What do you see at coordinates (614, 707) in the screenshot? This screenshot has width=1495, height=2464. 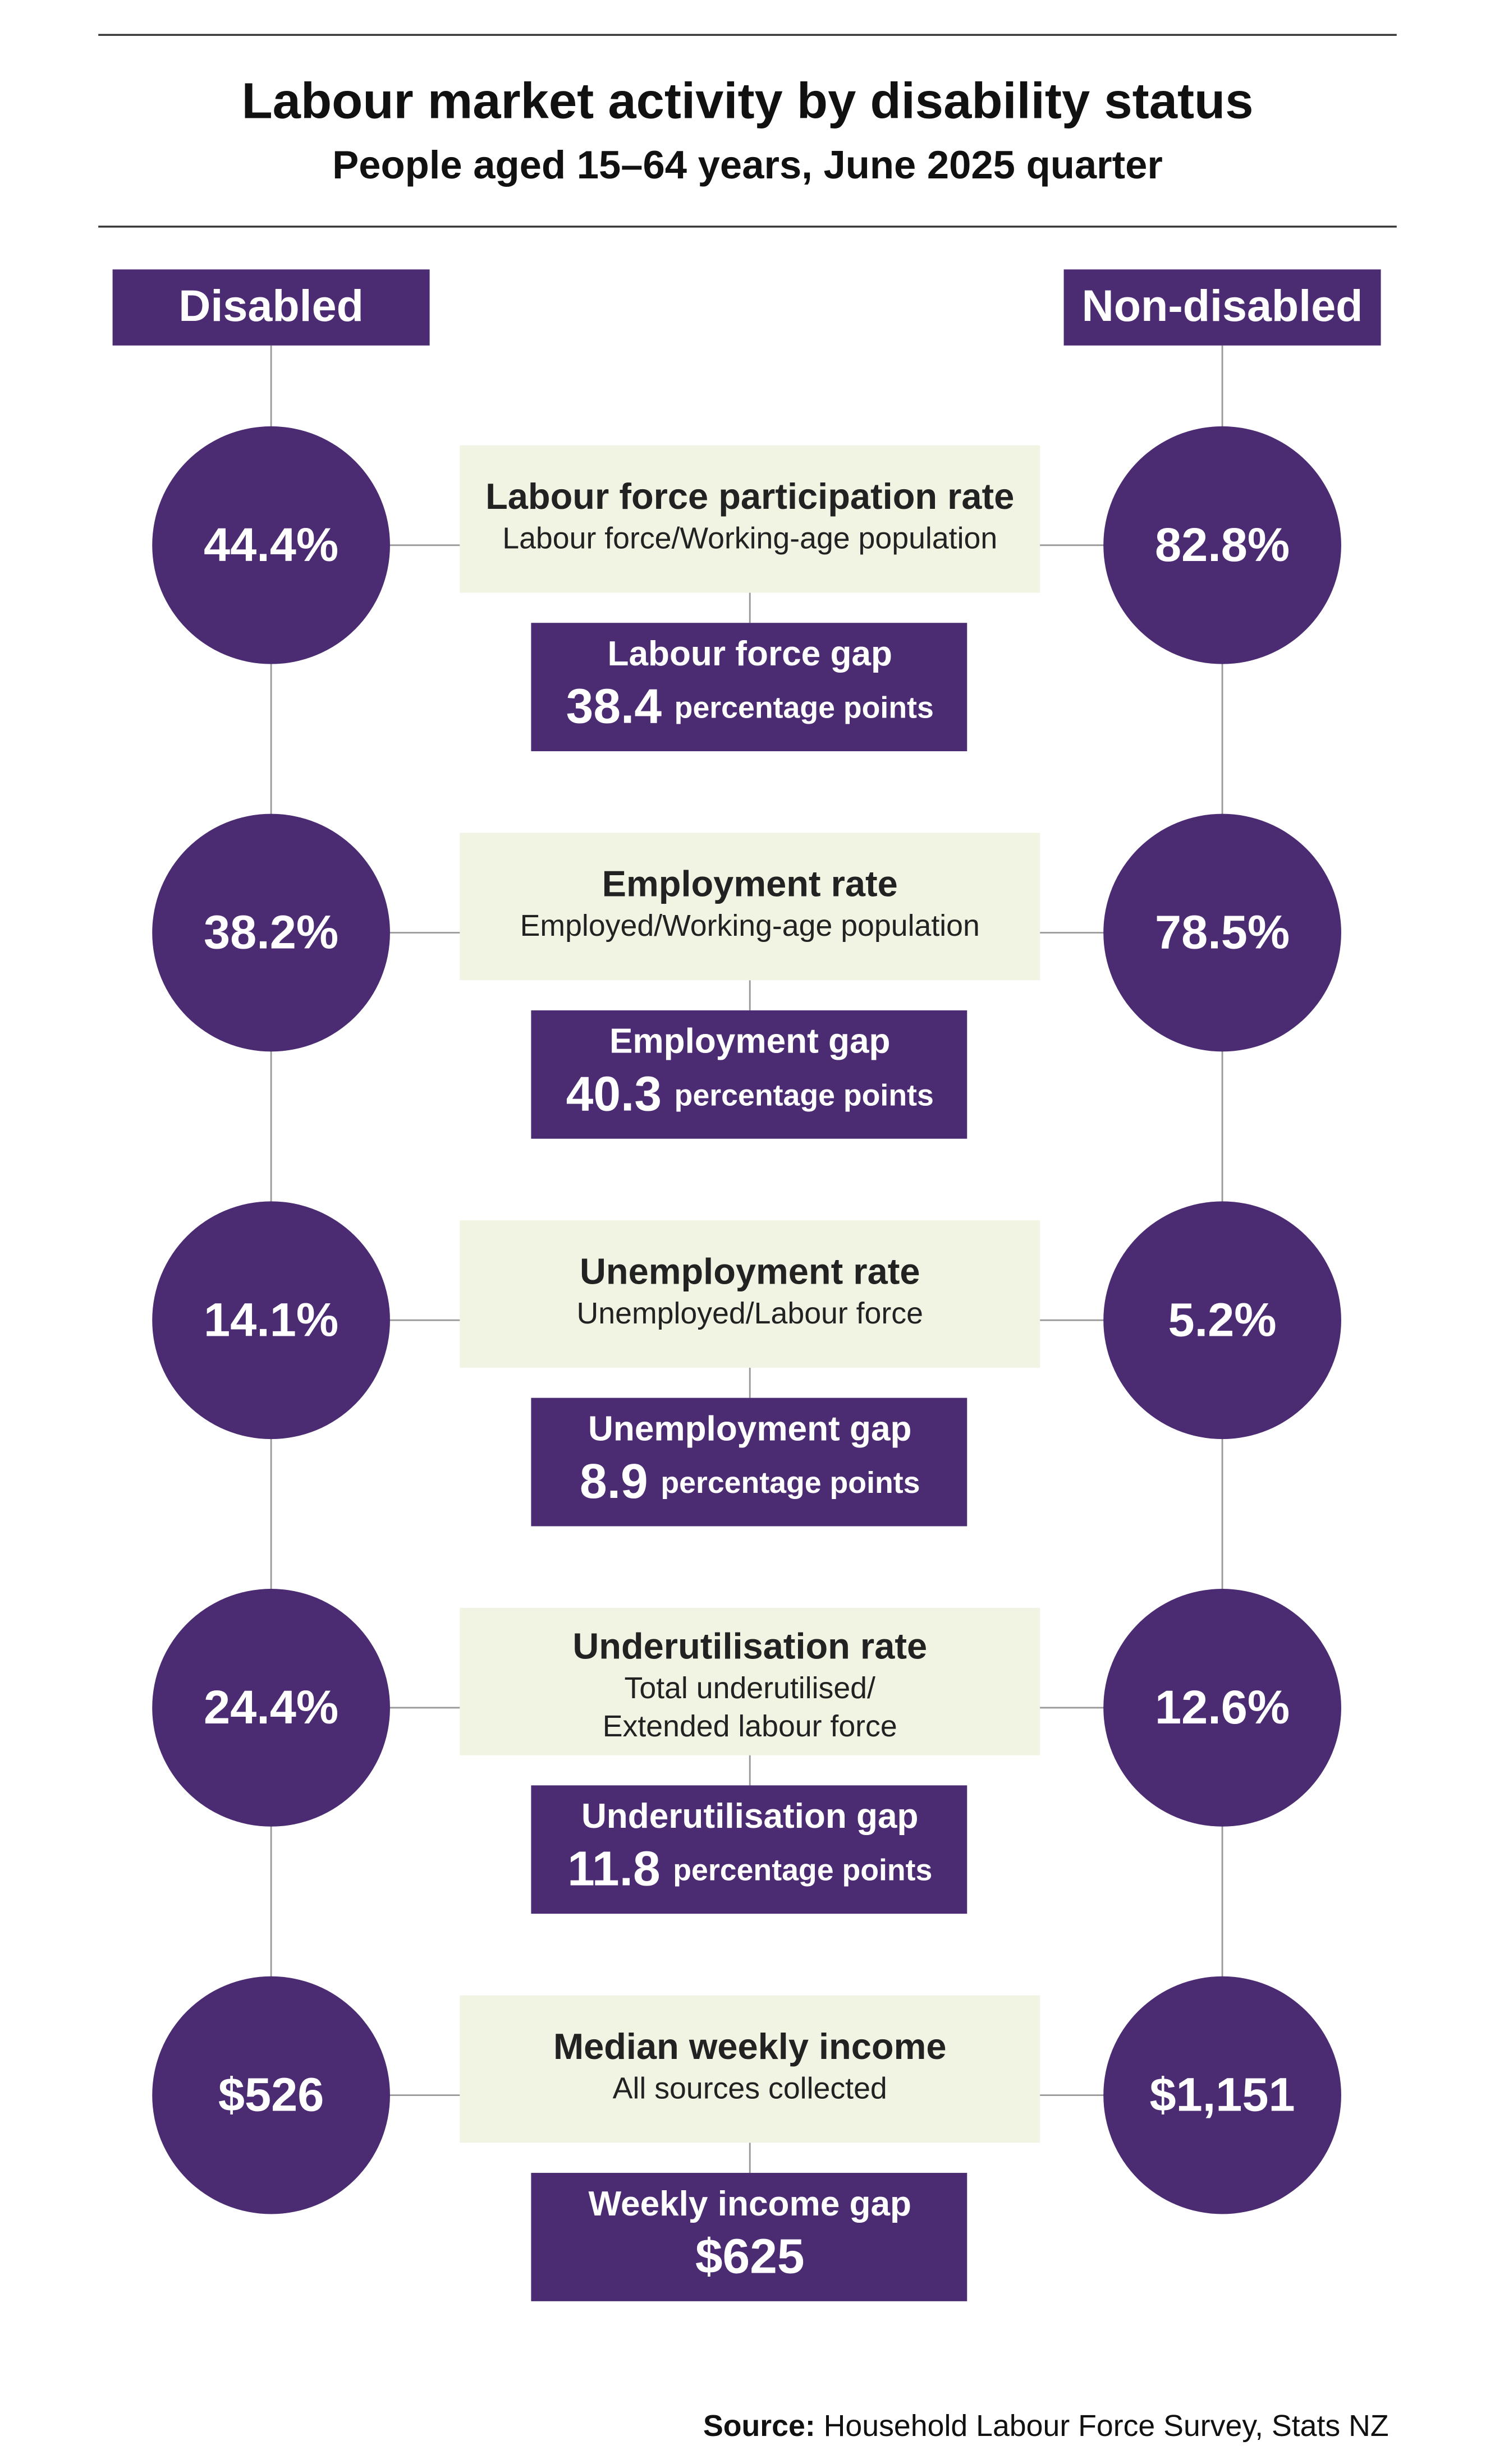 I see `gap-value: 38.4` at bounding box center [614, 707].